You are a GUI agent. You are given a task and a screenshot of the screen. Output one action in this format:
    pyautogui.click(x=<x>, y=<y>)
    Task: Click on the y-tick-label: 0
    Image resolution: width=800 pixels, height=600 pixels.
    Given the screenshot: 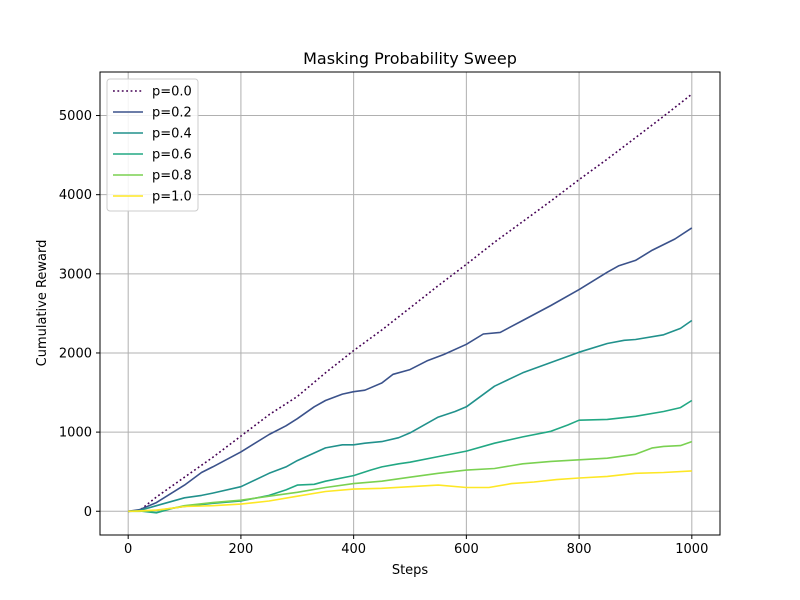 What is the action you would take?
    pyautogui.click(x=88, y=512)
    